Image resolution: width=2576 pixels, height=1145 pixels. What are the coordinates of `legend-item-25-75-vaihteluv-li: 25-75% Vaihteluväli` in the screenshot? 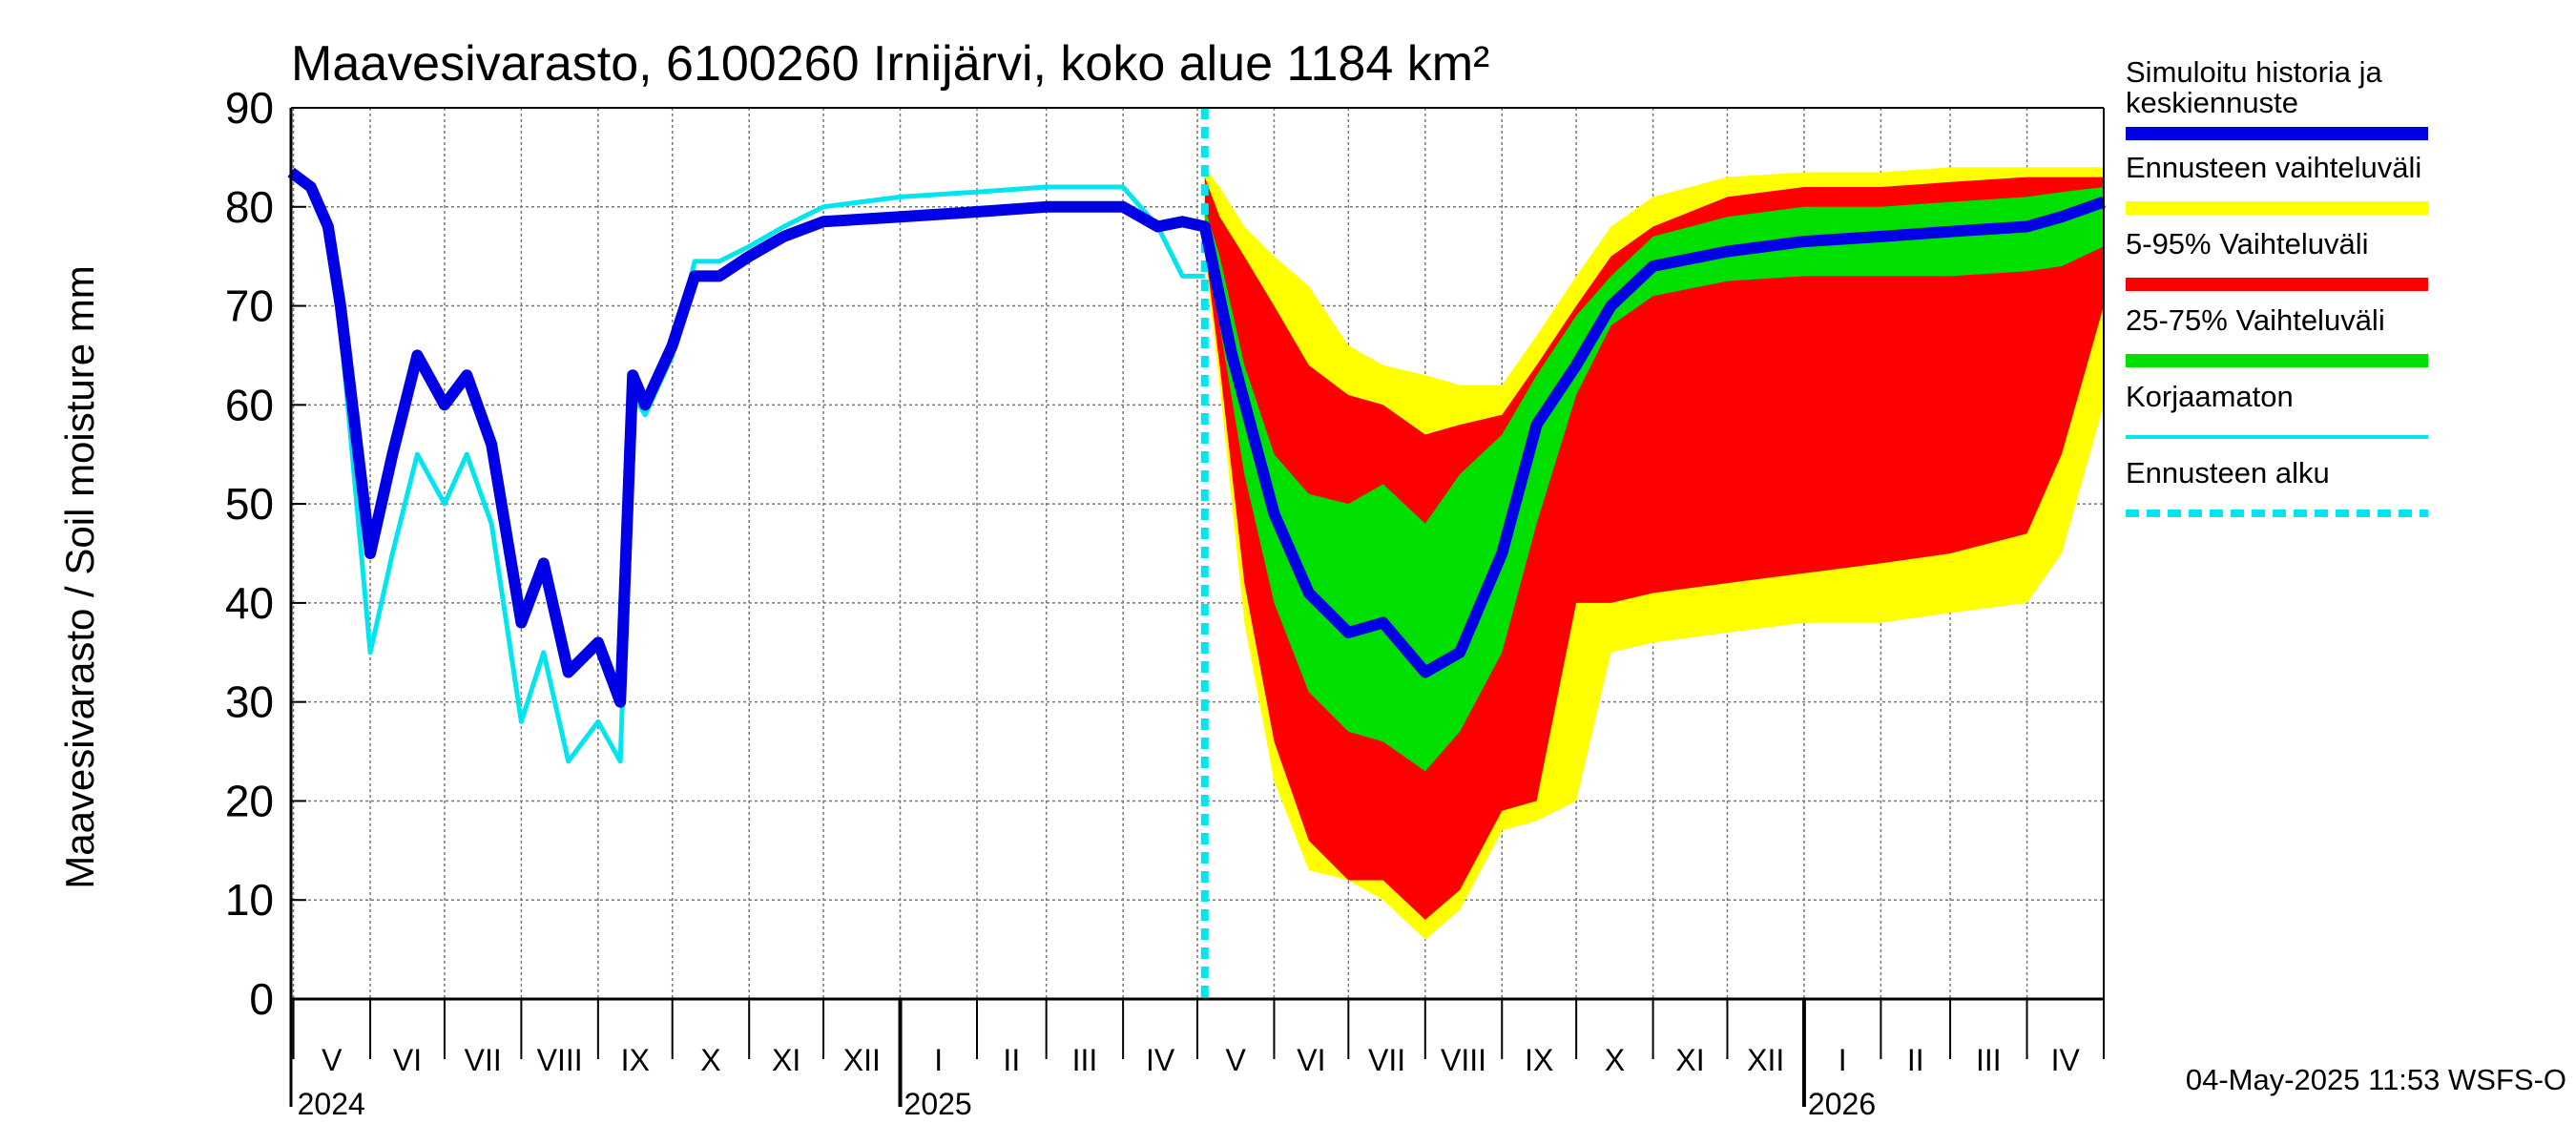 It's located at (2277, 335).